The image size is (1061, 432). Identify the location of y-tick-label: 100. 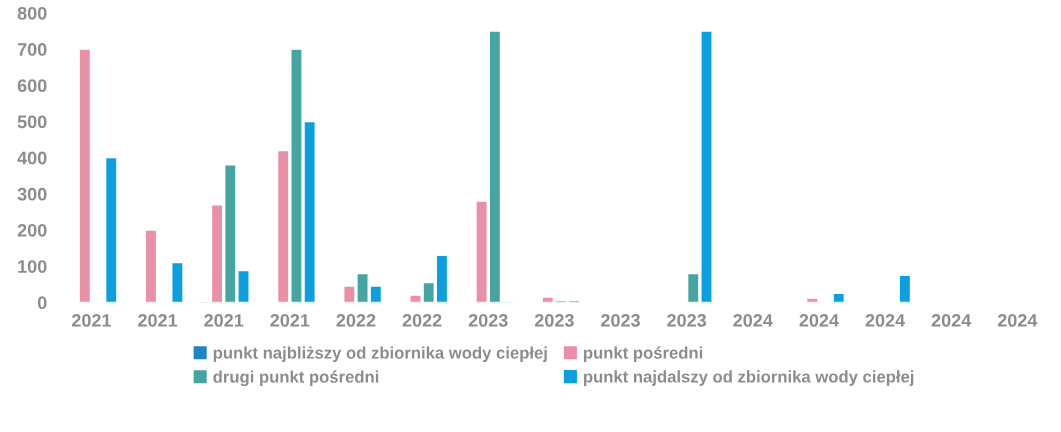
(32, 266).